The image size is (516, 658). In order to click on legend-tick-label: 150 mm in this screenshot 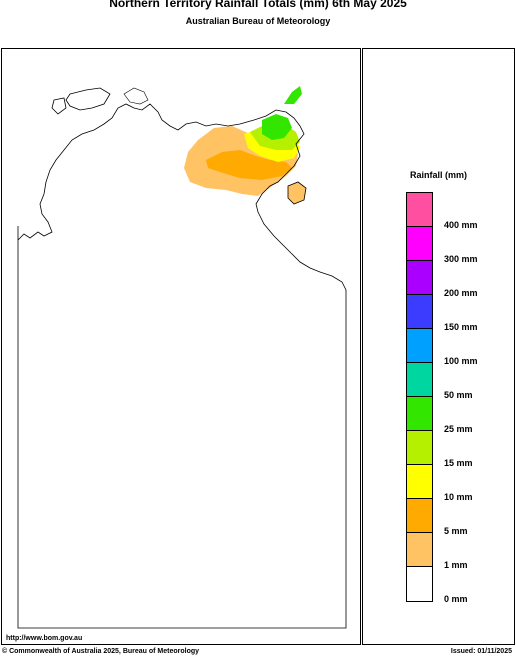, I will do `click(461, 327)`.